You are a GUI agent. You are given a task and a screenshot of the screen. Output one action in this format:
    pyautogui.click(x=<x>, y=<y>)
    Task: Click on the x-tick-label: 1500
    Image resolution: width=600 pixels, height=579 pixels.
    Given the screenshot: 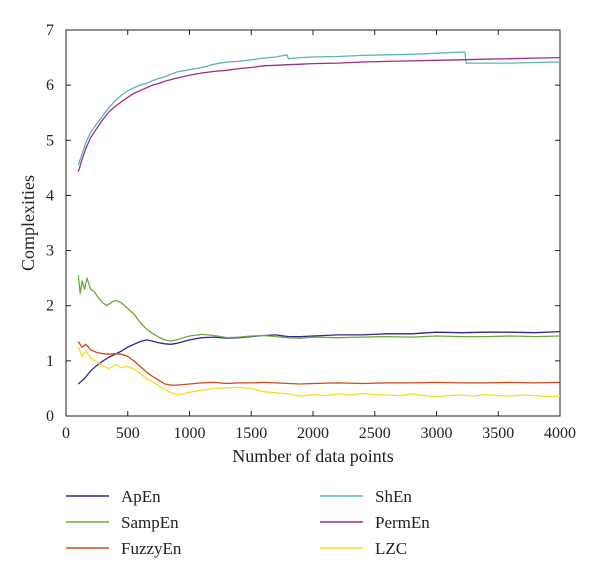 What is the action you would take?
    pyautogui.click(x=251, y=433)
    